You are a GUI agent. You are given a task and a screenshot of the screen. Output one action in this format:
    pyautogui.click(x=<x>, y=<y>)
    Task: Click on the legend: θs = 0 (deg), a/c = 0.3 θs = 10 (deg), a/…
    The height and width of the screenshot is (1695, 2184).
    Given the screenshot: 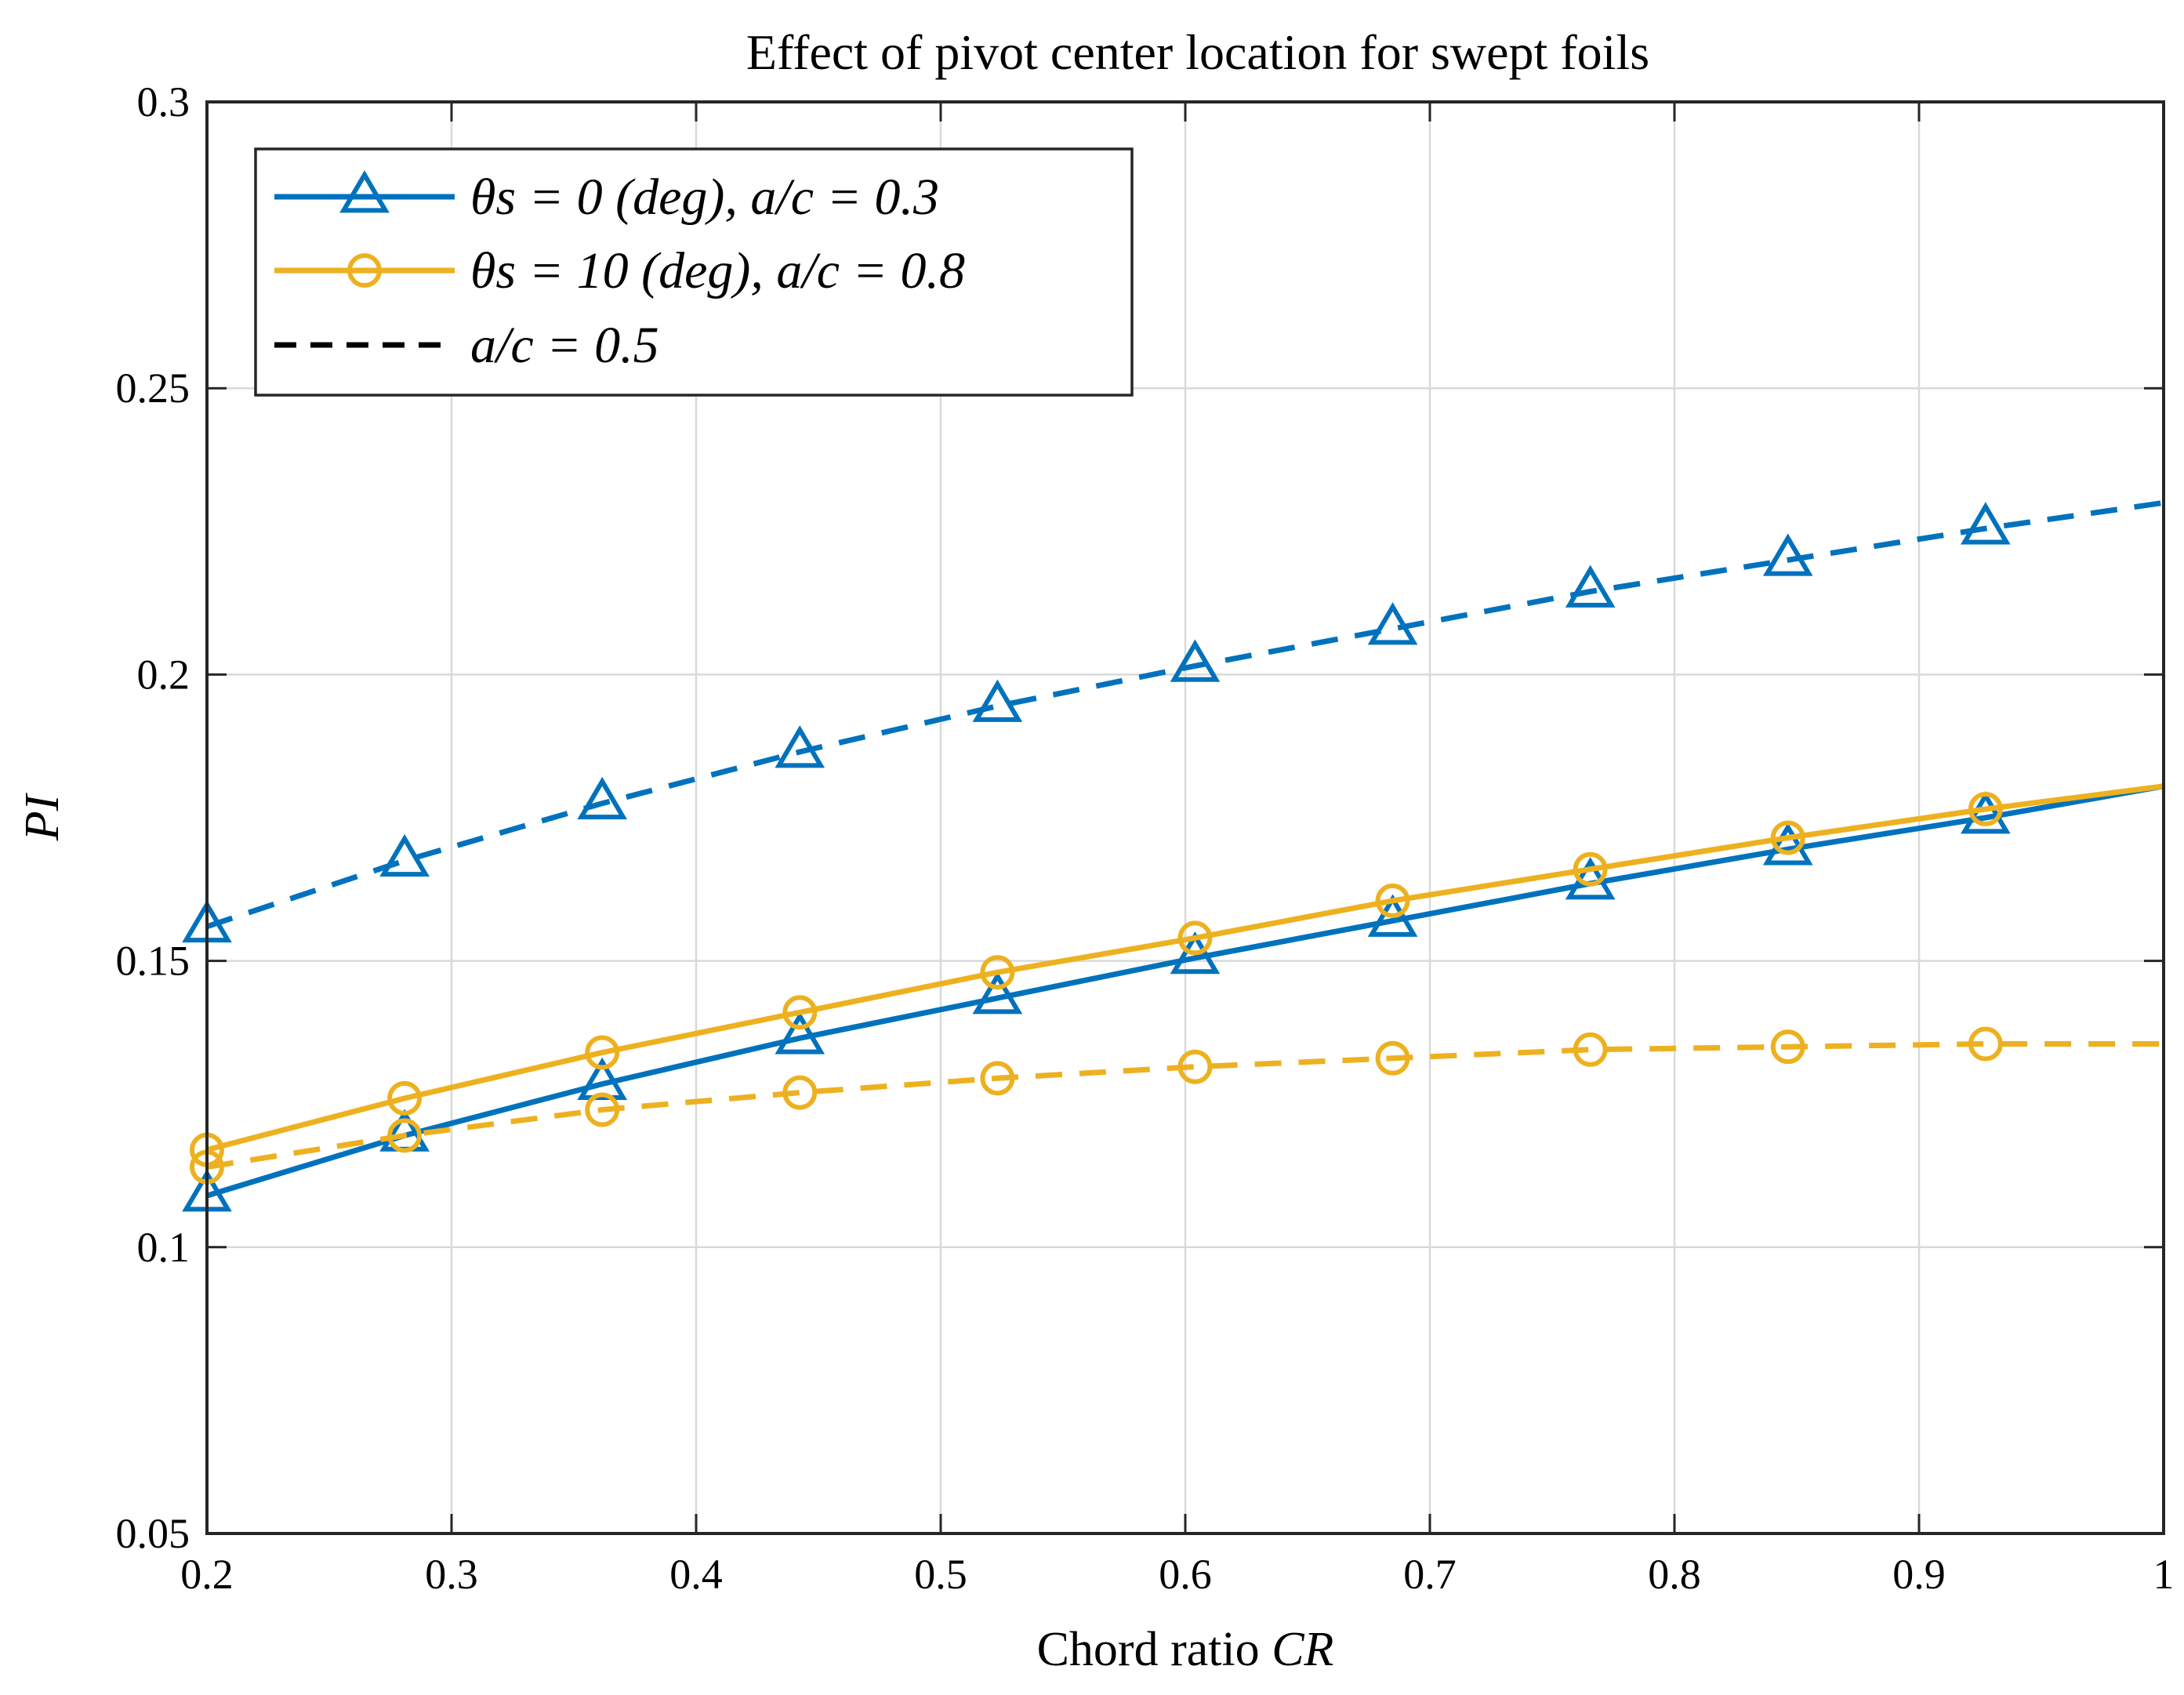 What is the action you would take?
    pyautogui.click(x=694, y=272)
    